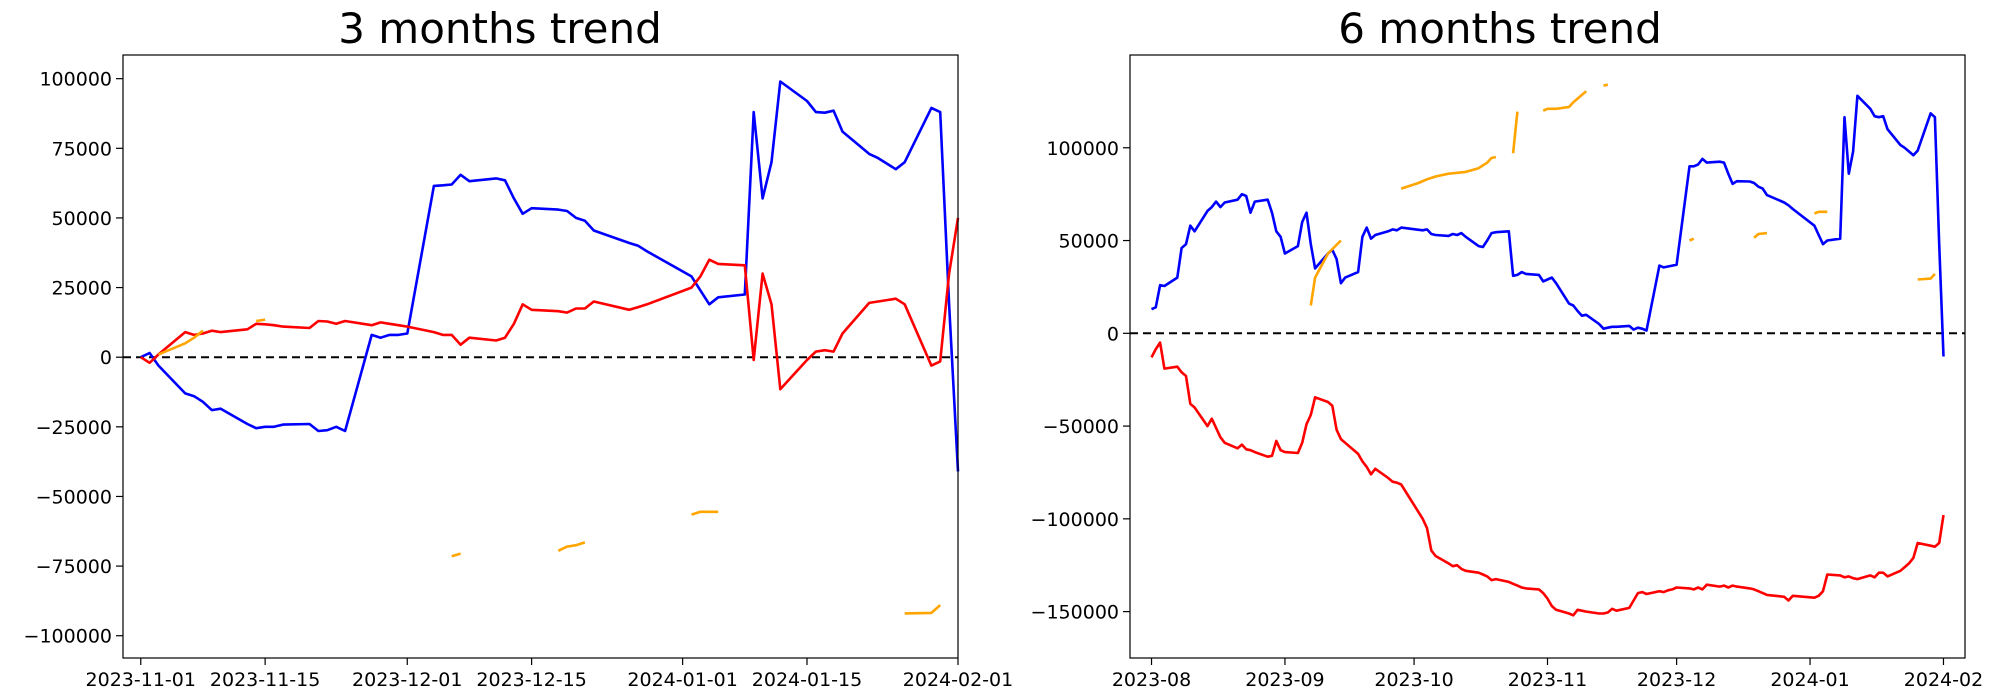 This screenshot has height=700, width=2000. I want to click on y-tick-label: 25000, so click(82, 289).